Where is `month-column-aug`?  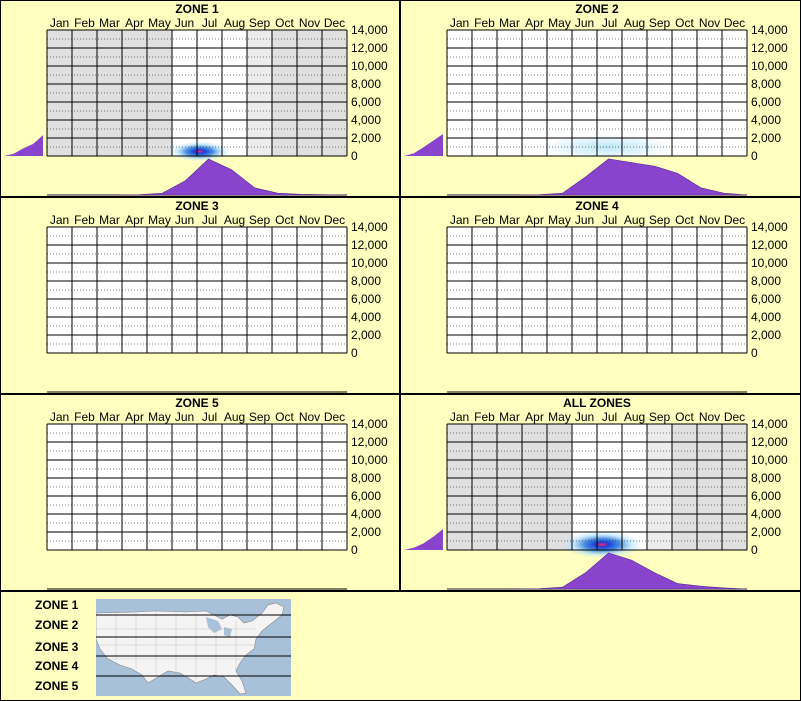
month-column-aug is located at coordinates (234, 487).